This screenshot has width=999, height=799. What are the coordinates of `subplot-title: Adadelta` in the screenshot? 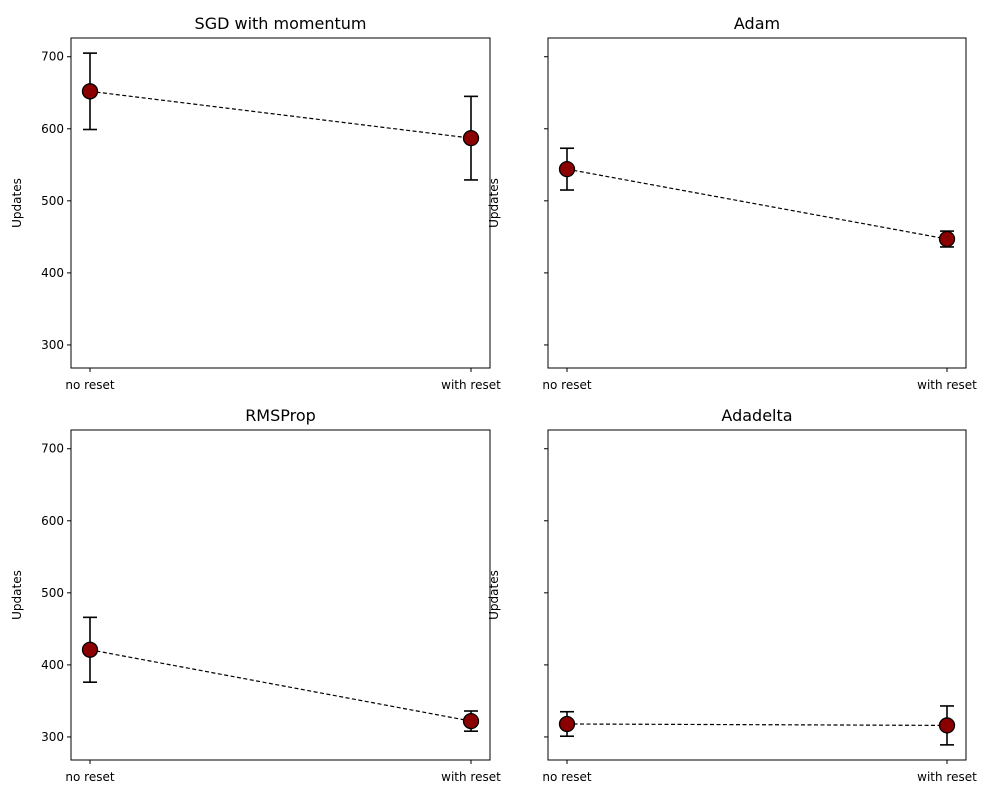 It's located at (756, 415).